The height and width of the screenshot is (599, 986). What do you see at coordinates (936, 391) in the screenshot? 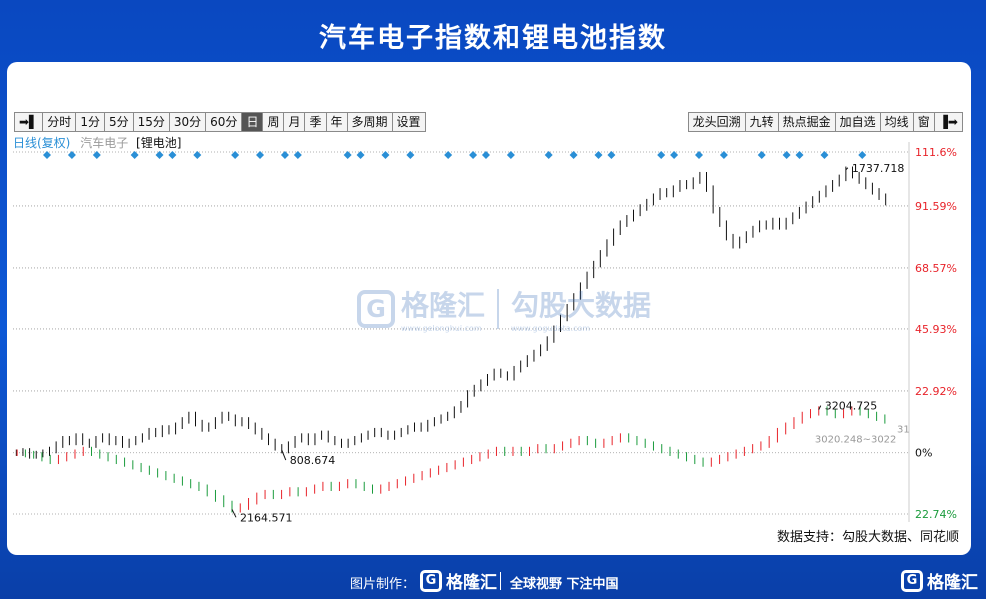
I see `y-tick-label-4: 22.92%` at bounding box center [936, 391].